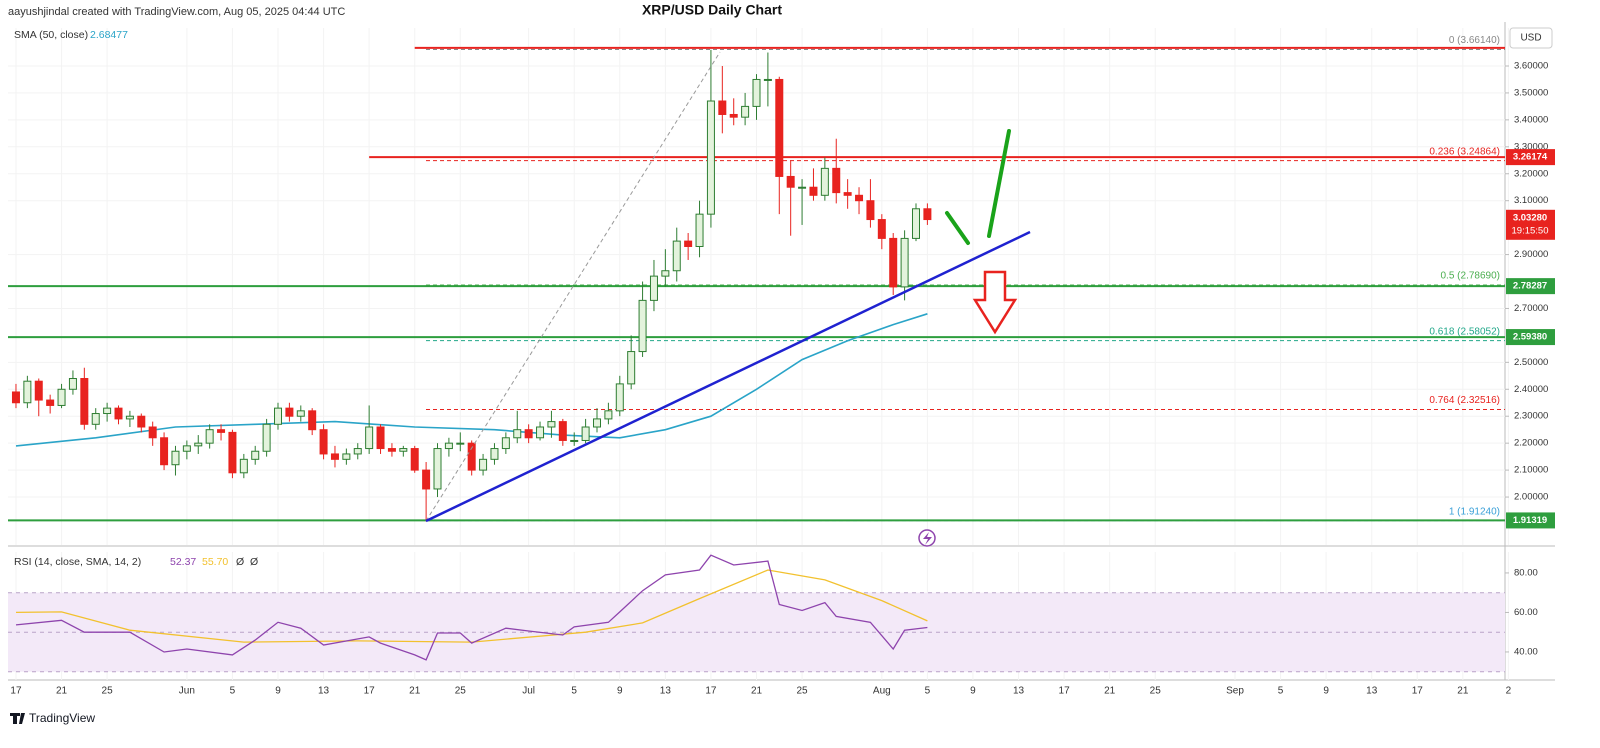  Describe the element at coordinates (1530, 157) in the screenshot. I see `price-tag-label: 3.26174` at that location.